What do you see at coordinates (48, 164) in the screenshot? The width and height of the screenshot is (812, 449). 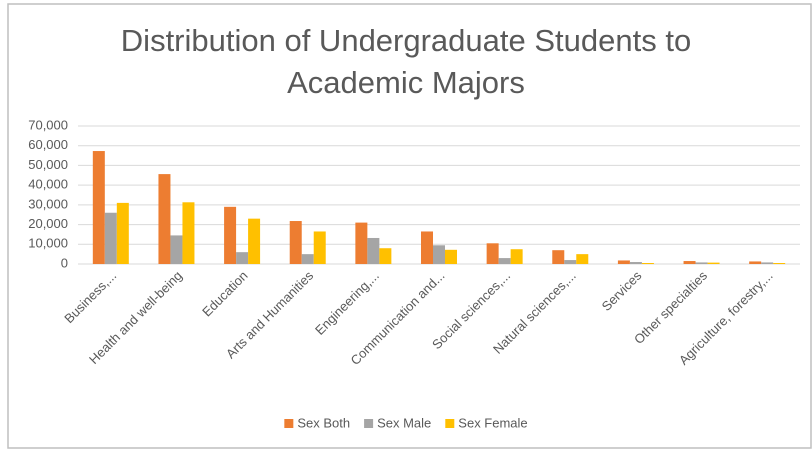 I see `y-tick-label: 50,000` at bounding box center [48, 164].